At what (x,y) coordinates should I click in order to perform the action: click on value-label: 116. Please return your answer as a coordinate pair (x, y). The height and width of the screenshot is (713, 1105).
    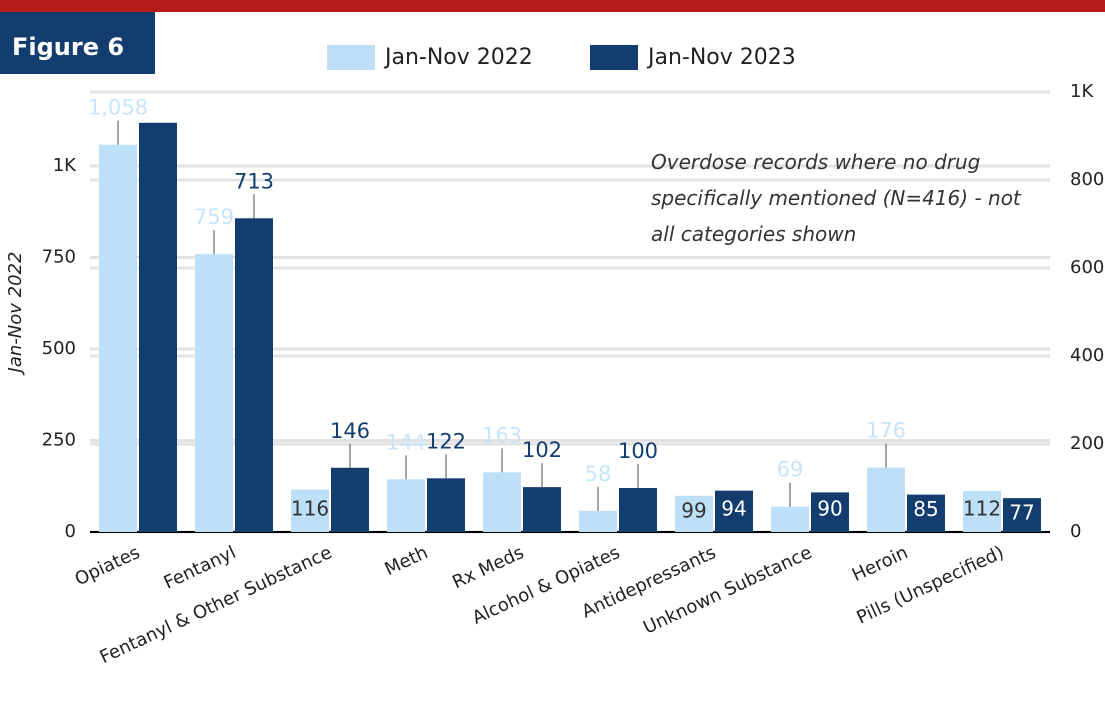
    Looking at the image, I should click on (310, 509).